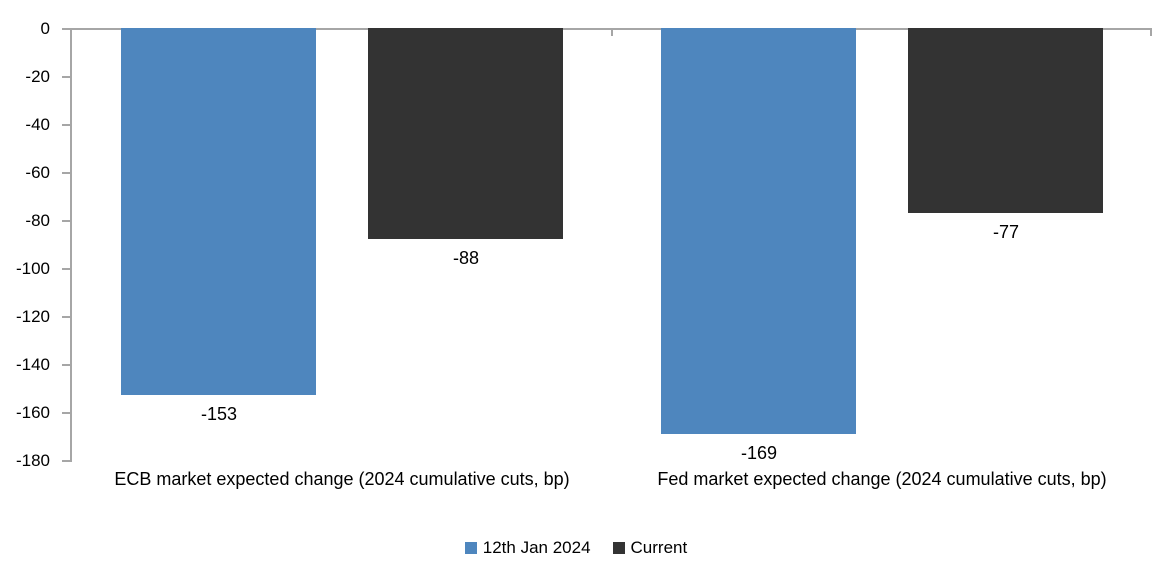 The height and width of the screenshot is (587, 1152). What do you see at coordinates (37, 124) in the screenshot?
I see `y-axis-tick-label: -40` at bounding box center [37, 124].